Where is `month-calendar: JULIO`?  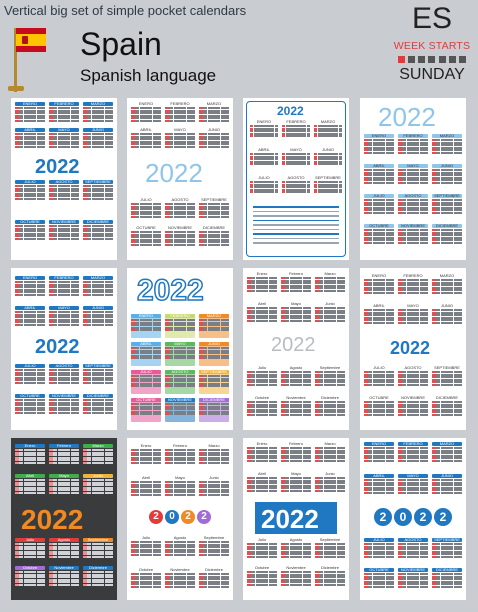 month-calendar: JULIO is located at coordinates (264, 185).